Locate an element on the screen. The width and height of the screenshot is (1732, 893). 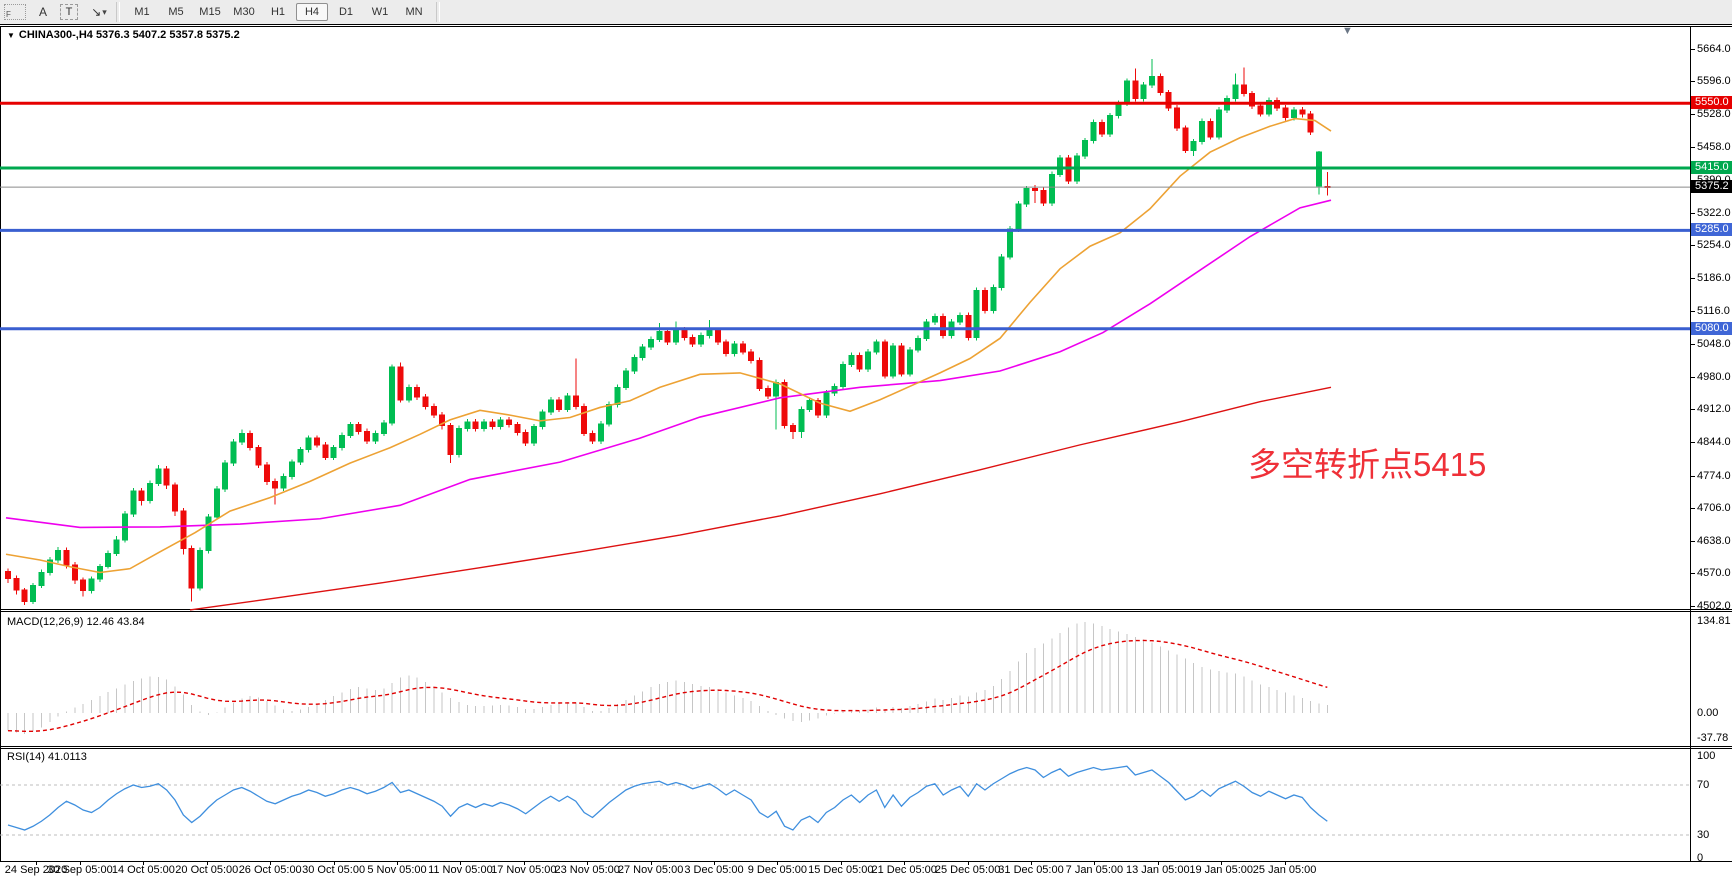
annotation-text: 多空转折点5415 is located at coordinates (1367, 464).